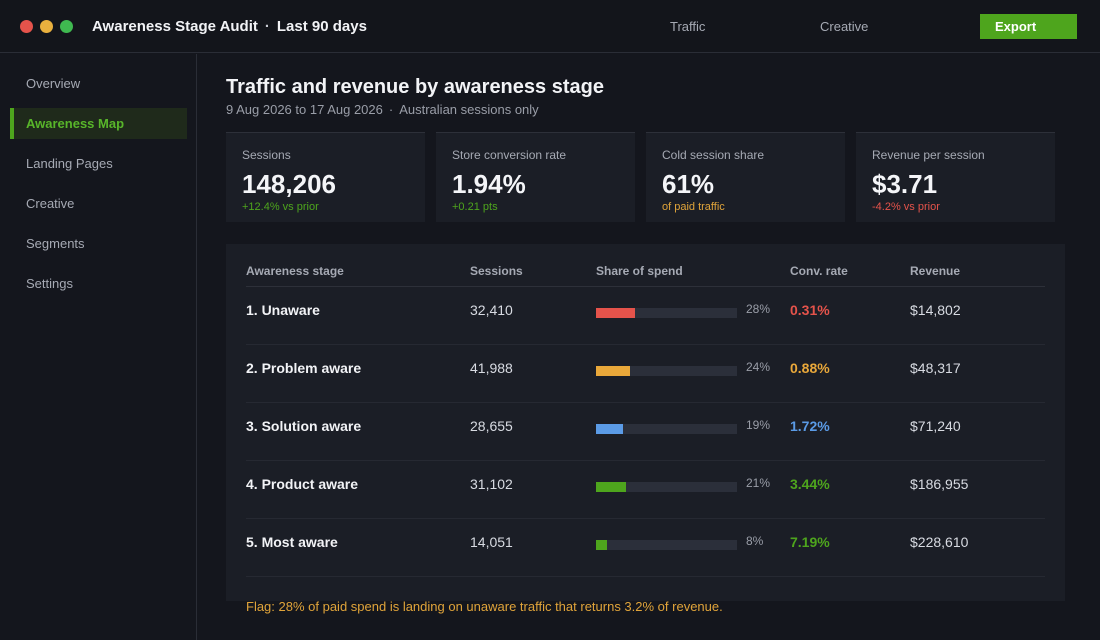 This screenshot has width=1100, height=640. Describe the element at coordinates (693, 207) in the screenshot. I see `kpi-delta: of paid traffic` at that location.